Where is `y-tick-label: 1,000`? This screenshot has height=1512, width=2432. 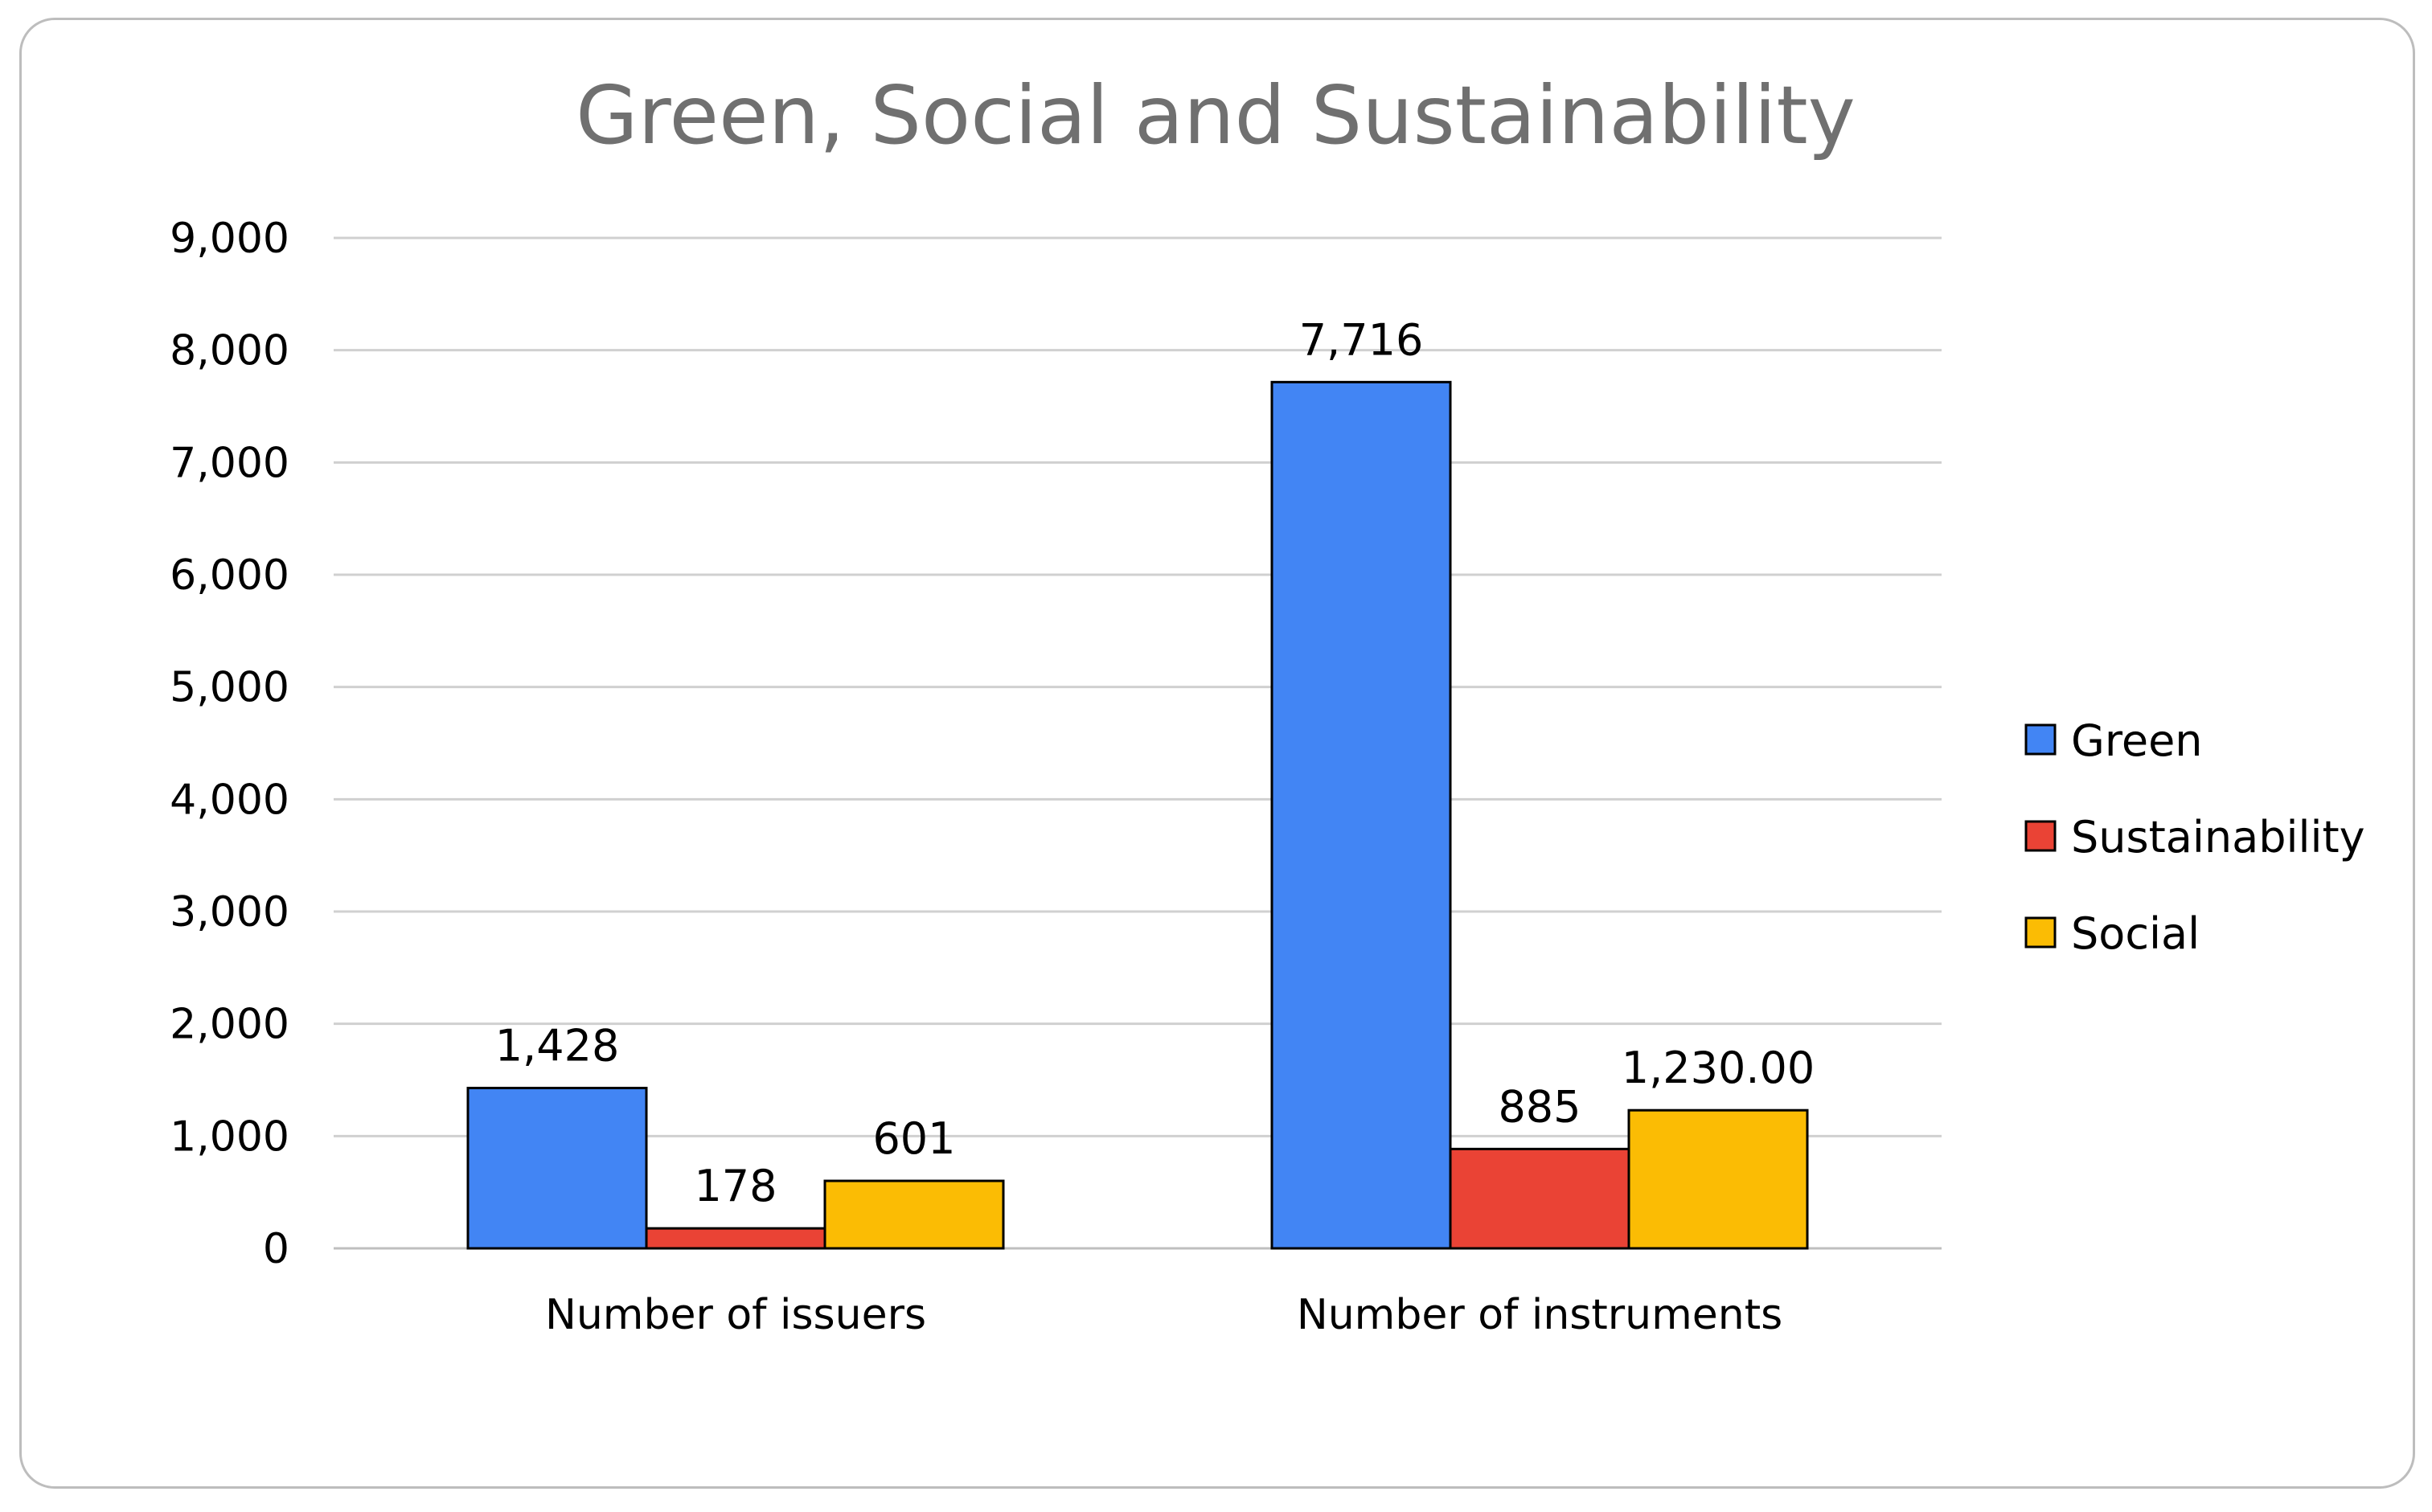
y-tick-label: 1,000 is located at coordinates (229, 1136).